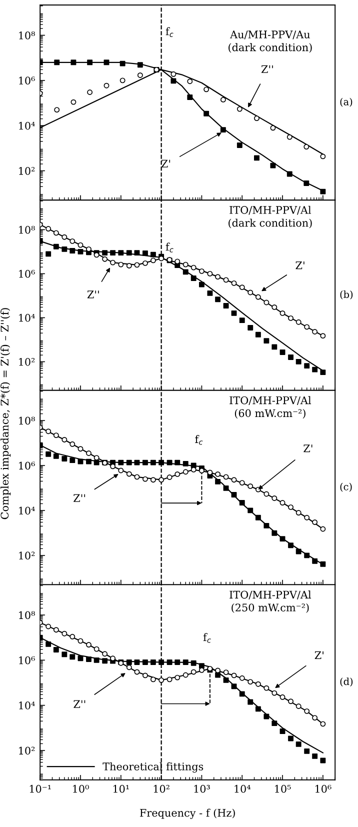 This screenshot has width=358, height=827. What do you see at coordinates (81, 788) in the screenshot?
I see `x-tick-label: 10⁰` at bounding box center [81, 788].